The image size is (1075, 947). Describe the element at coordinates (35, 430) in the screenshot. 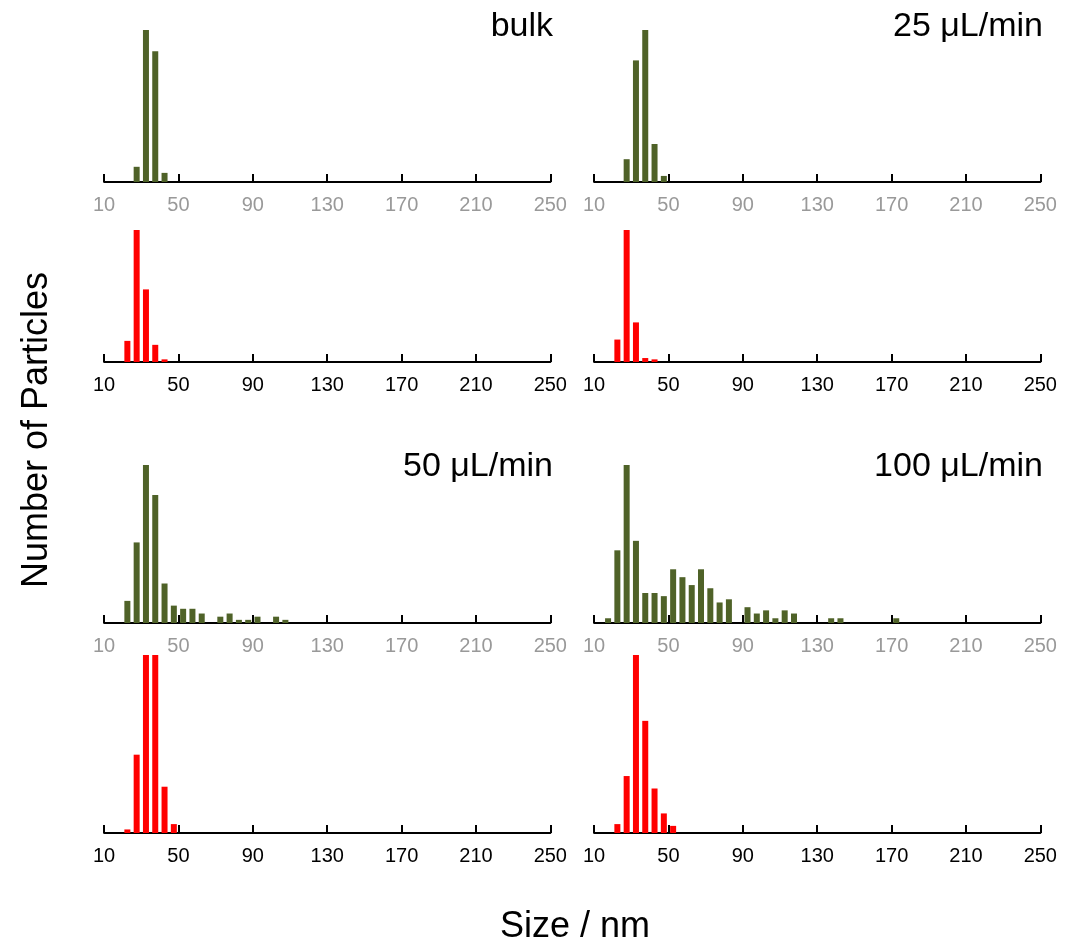

I see `y-axis-title: Number of Particles` at that location.